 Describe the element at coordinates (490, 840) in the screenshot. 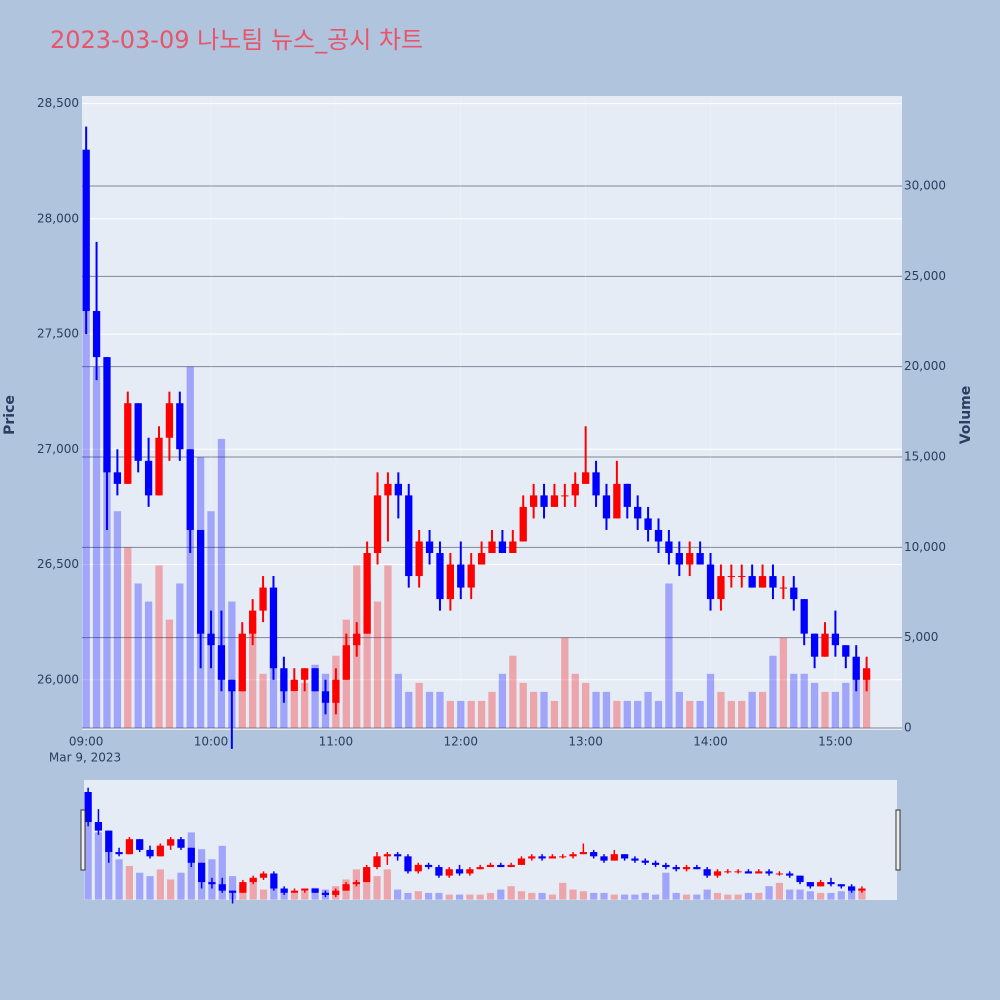

I see `range-slider` at that location.